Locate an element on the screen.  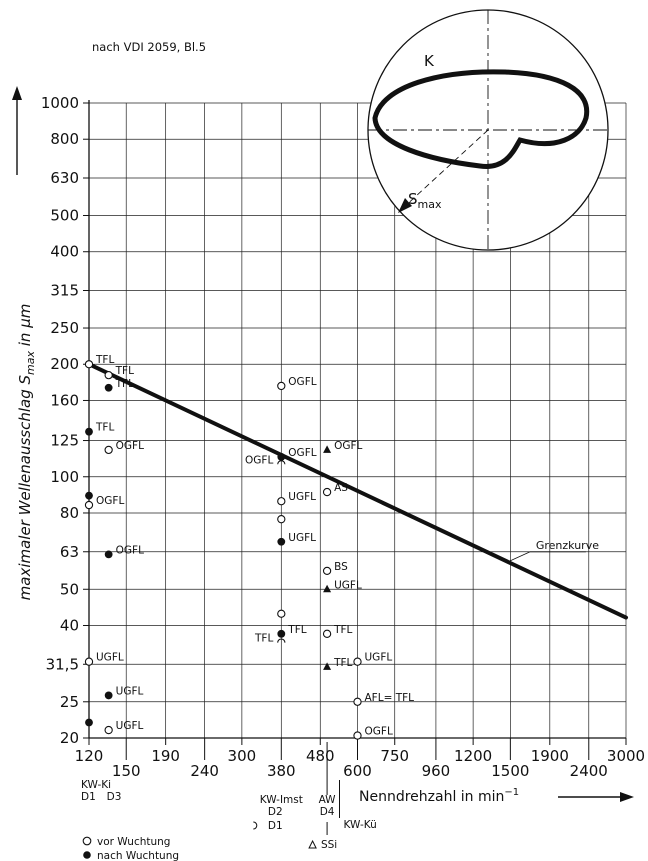
x-axis-title-main: Nenndrehzahl in min is located at coordinates (431, 797).